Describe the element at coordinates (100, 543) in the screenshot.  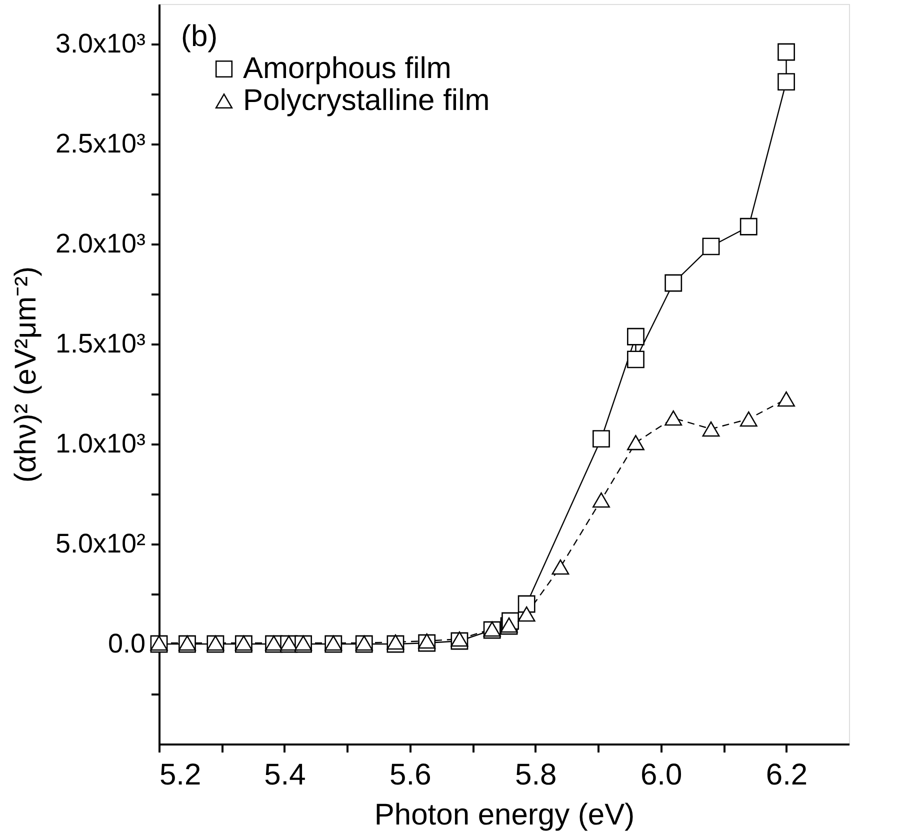
I see `y-tick-label: 5.0x10²` at that location.